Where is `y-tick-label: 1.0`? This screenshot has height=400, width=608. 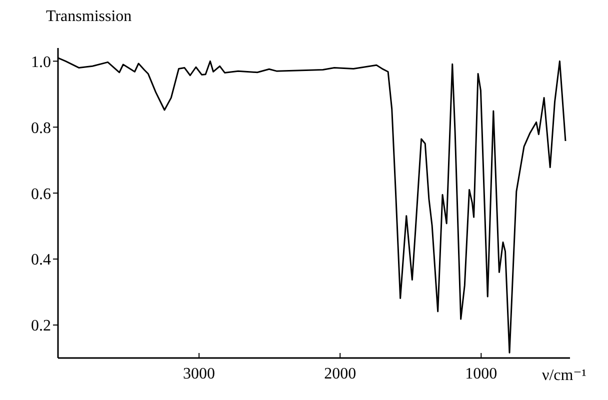 y-tick-label: 1.0 is located at coordinates (41, 62).